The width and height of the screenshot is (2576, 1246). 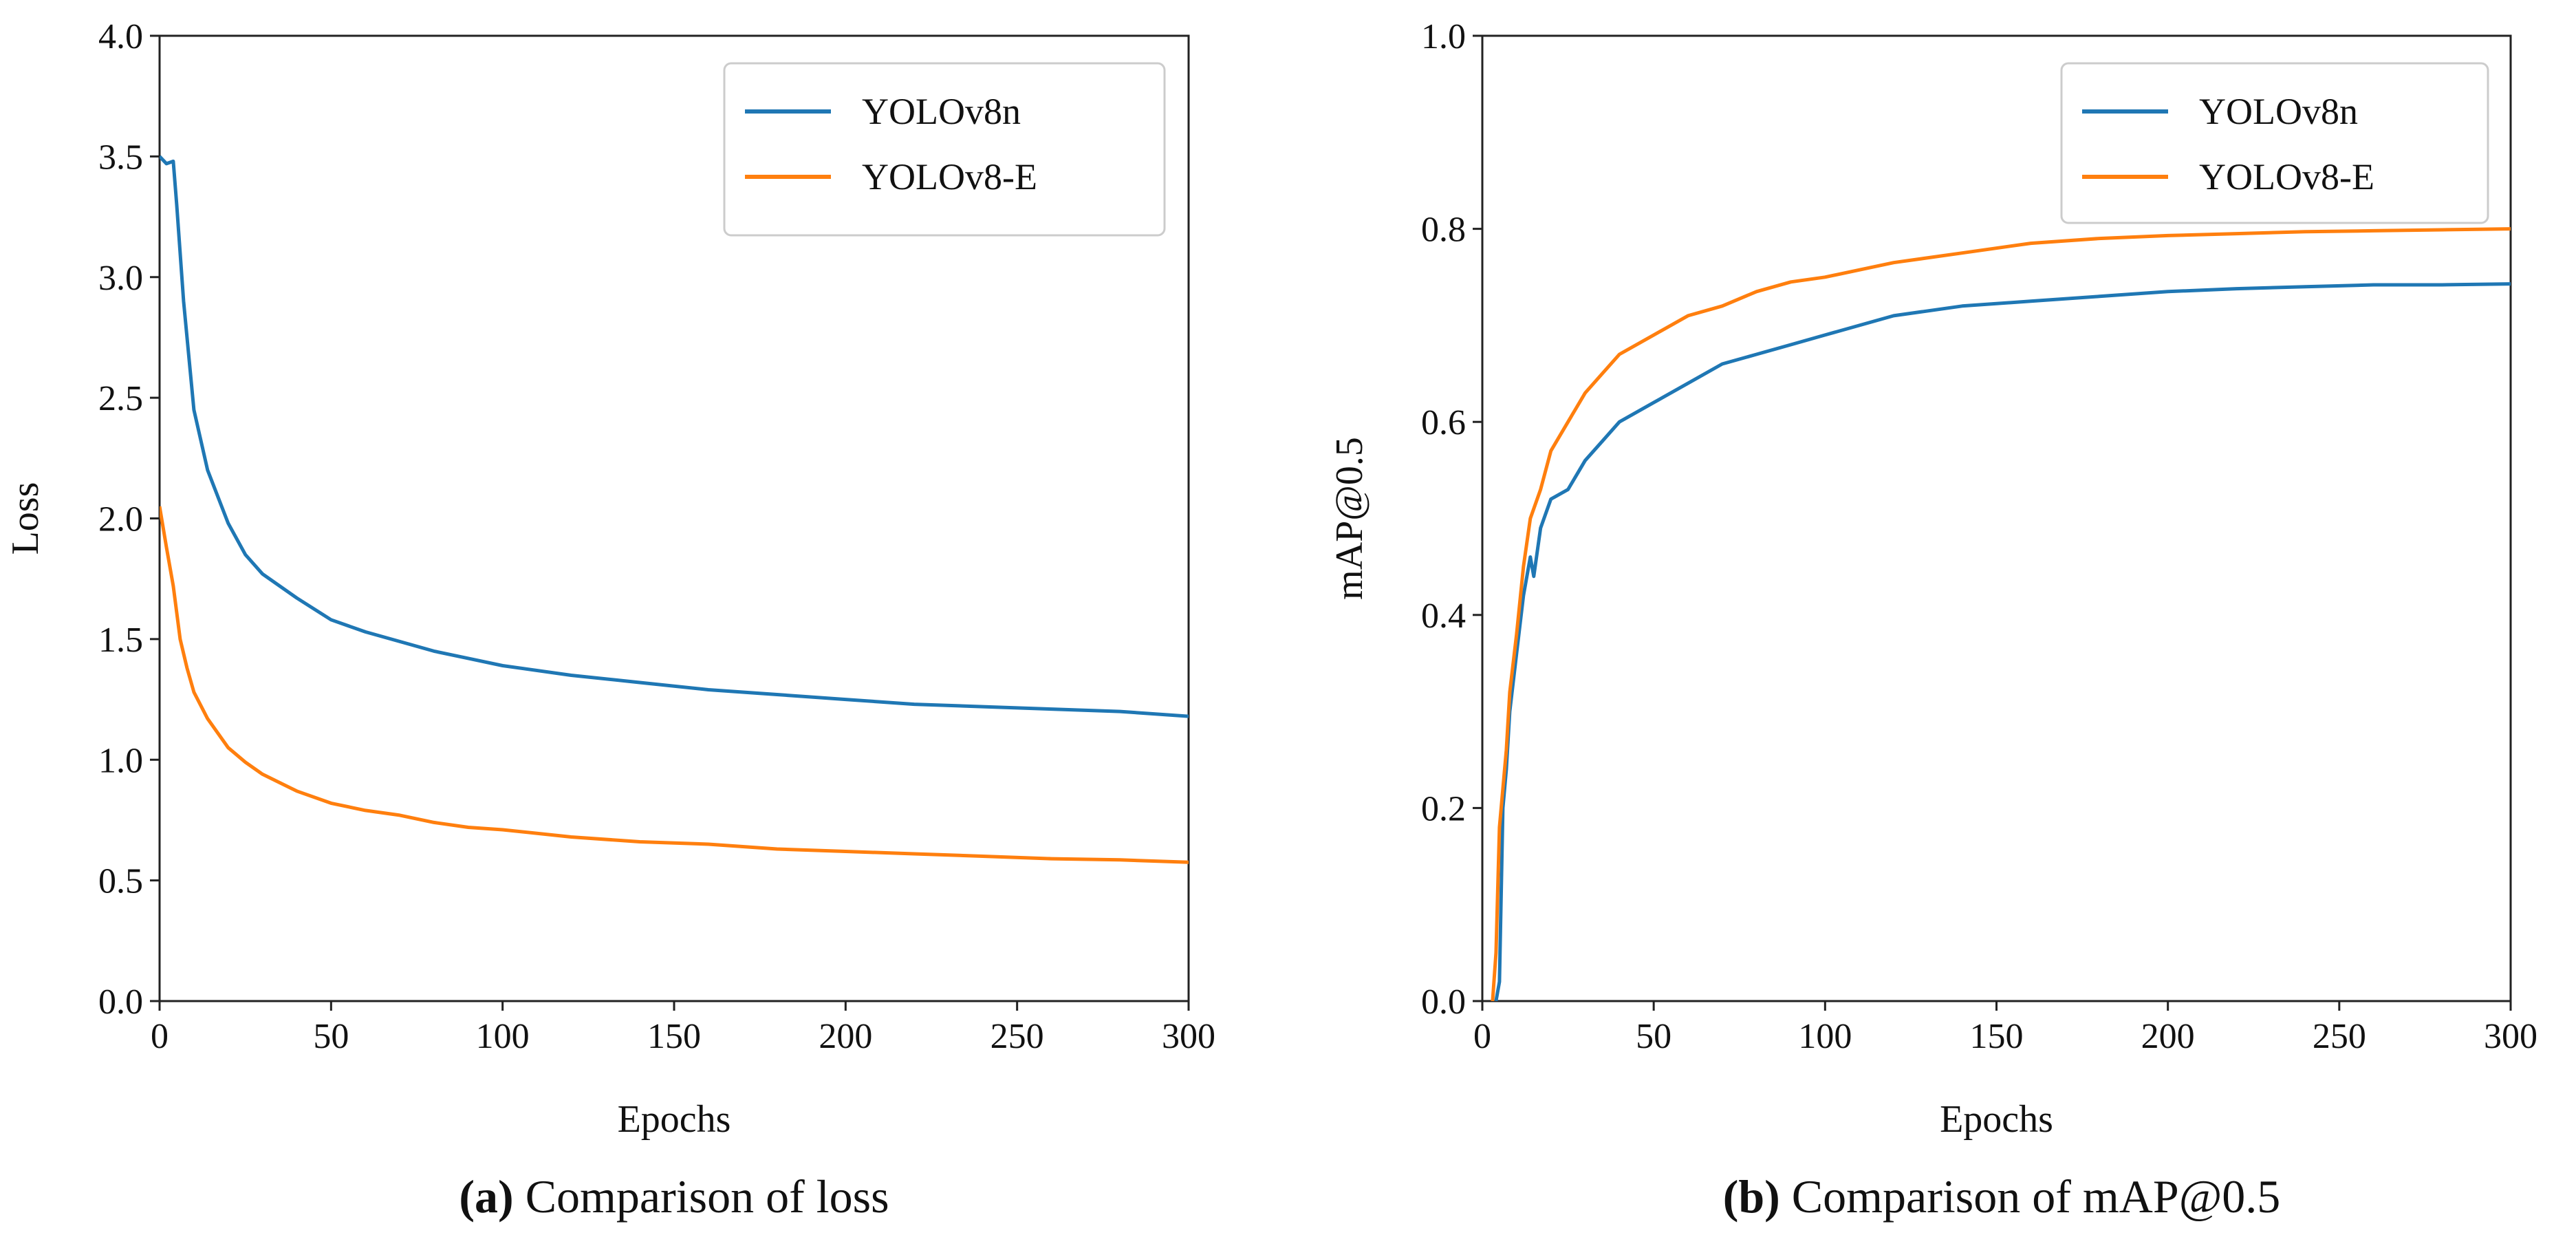 I want to click on y-tick-label: 2.0, so click(x=120, y=520).